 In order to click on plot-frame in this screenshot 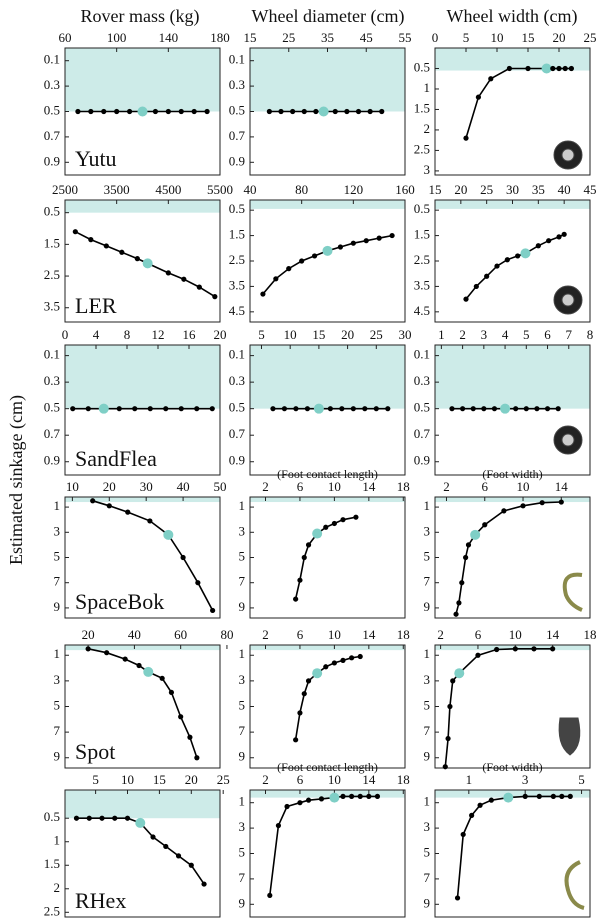, I will do `click(142, 410)`.